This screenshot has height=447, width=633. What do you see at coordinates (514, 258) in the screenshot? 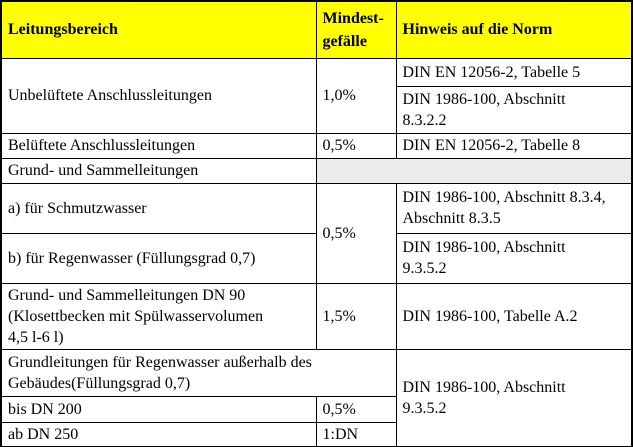
I see `cell-norm-regenwasser: DIN 1986-100, Abschnitt 9.3.5.2` at bounding box center [514, 258].